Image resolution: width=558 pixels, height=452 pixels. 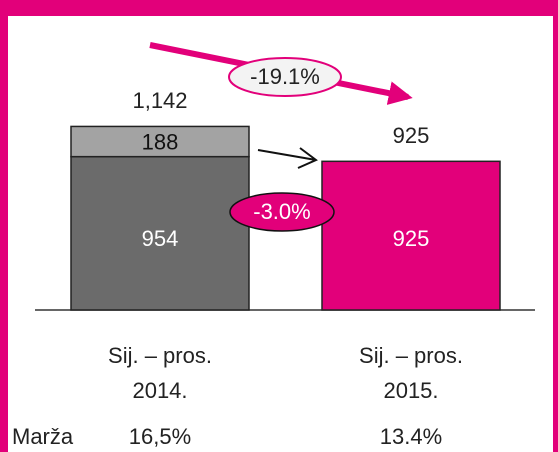 What do you see at coordinates (160, 238) in the screenshot?
I see `segment-label: 954` at bounding box center [160, 238].